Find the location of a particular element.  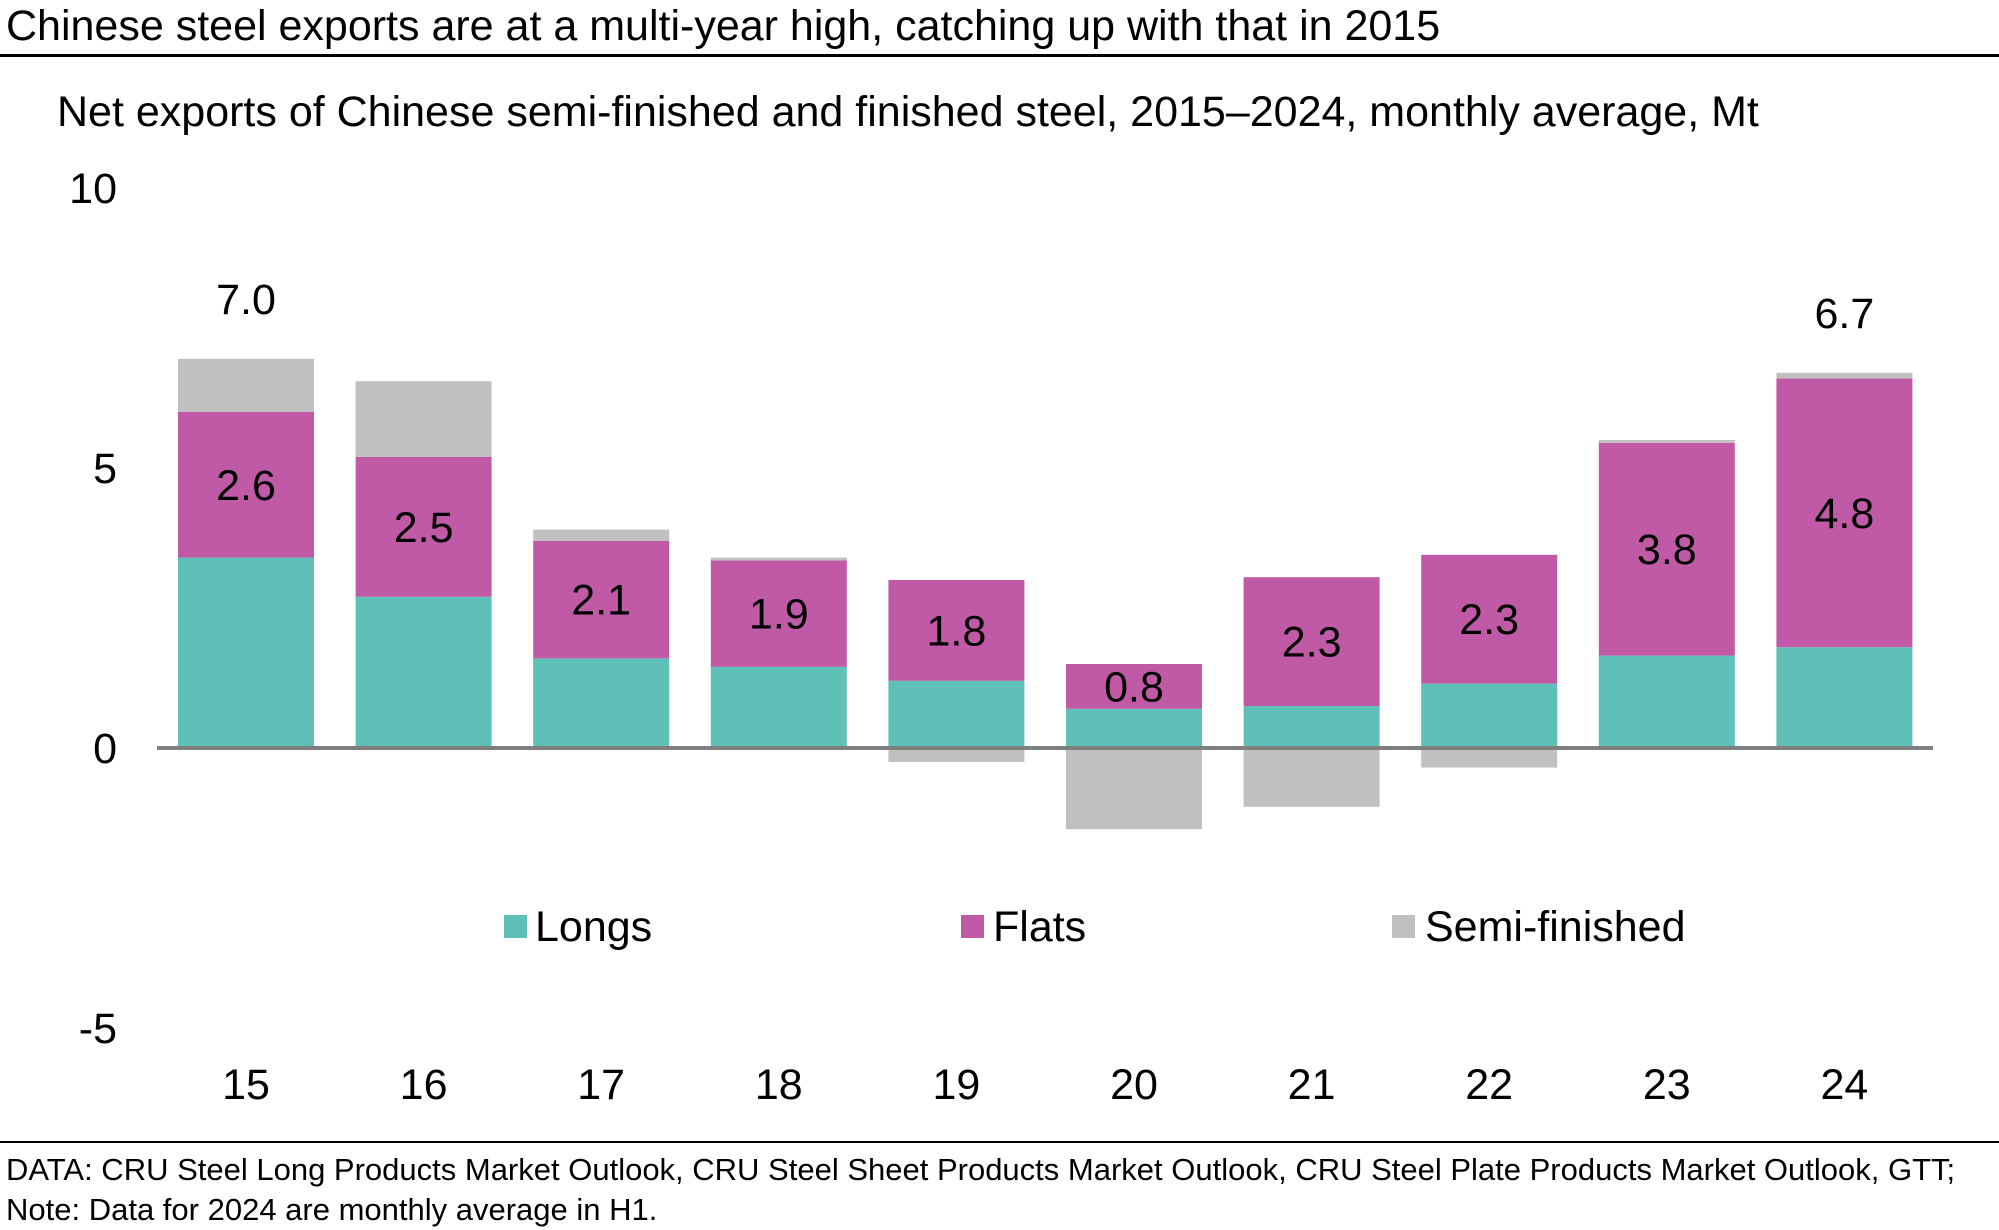

title-rule is located at coordinates (999, 55).